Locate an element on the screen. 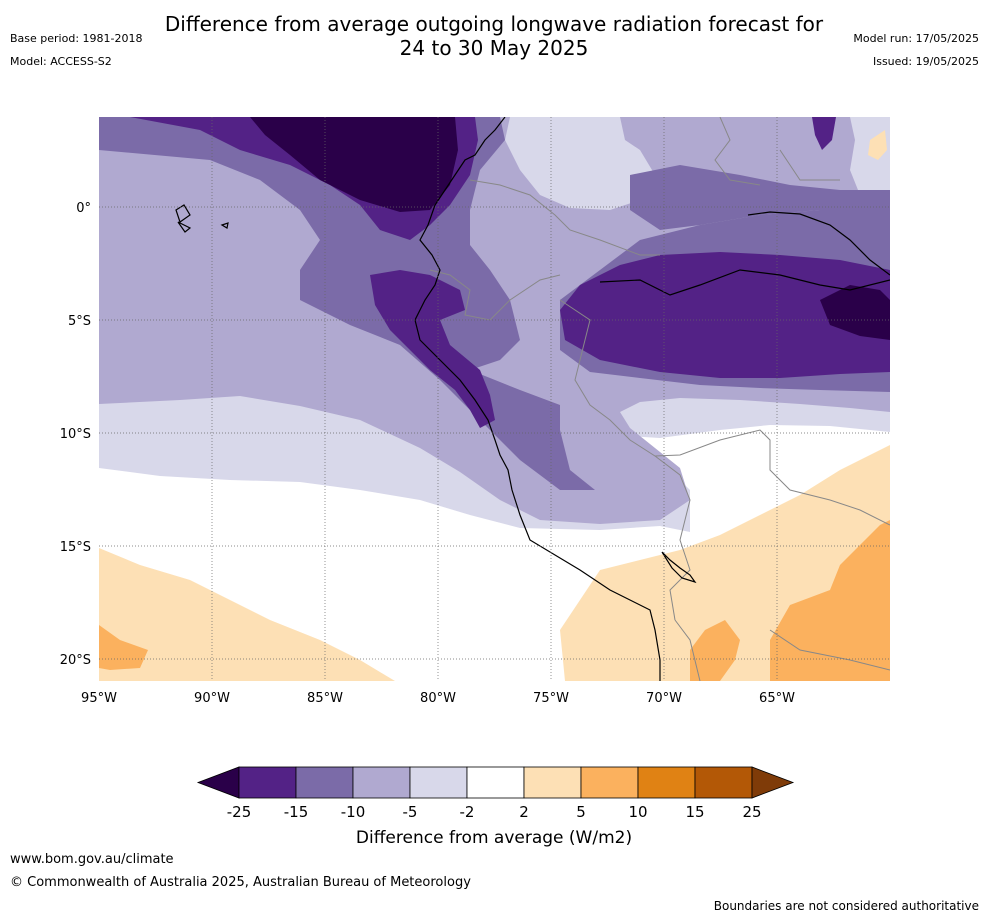  lon-label: 65°W is located at coordinates (777, 698).